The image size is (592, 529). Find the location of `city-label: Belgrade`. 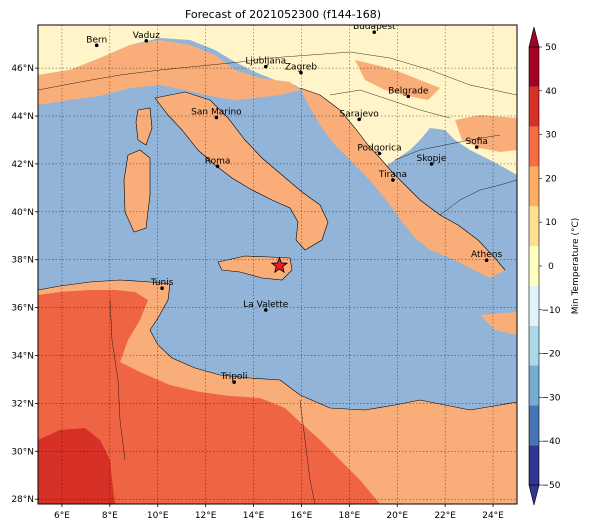

city-label: Belgrade is located at coordinates (408, 91).